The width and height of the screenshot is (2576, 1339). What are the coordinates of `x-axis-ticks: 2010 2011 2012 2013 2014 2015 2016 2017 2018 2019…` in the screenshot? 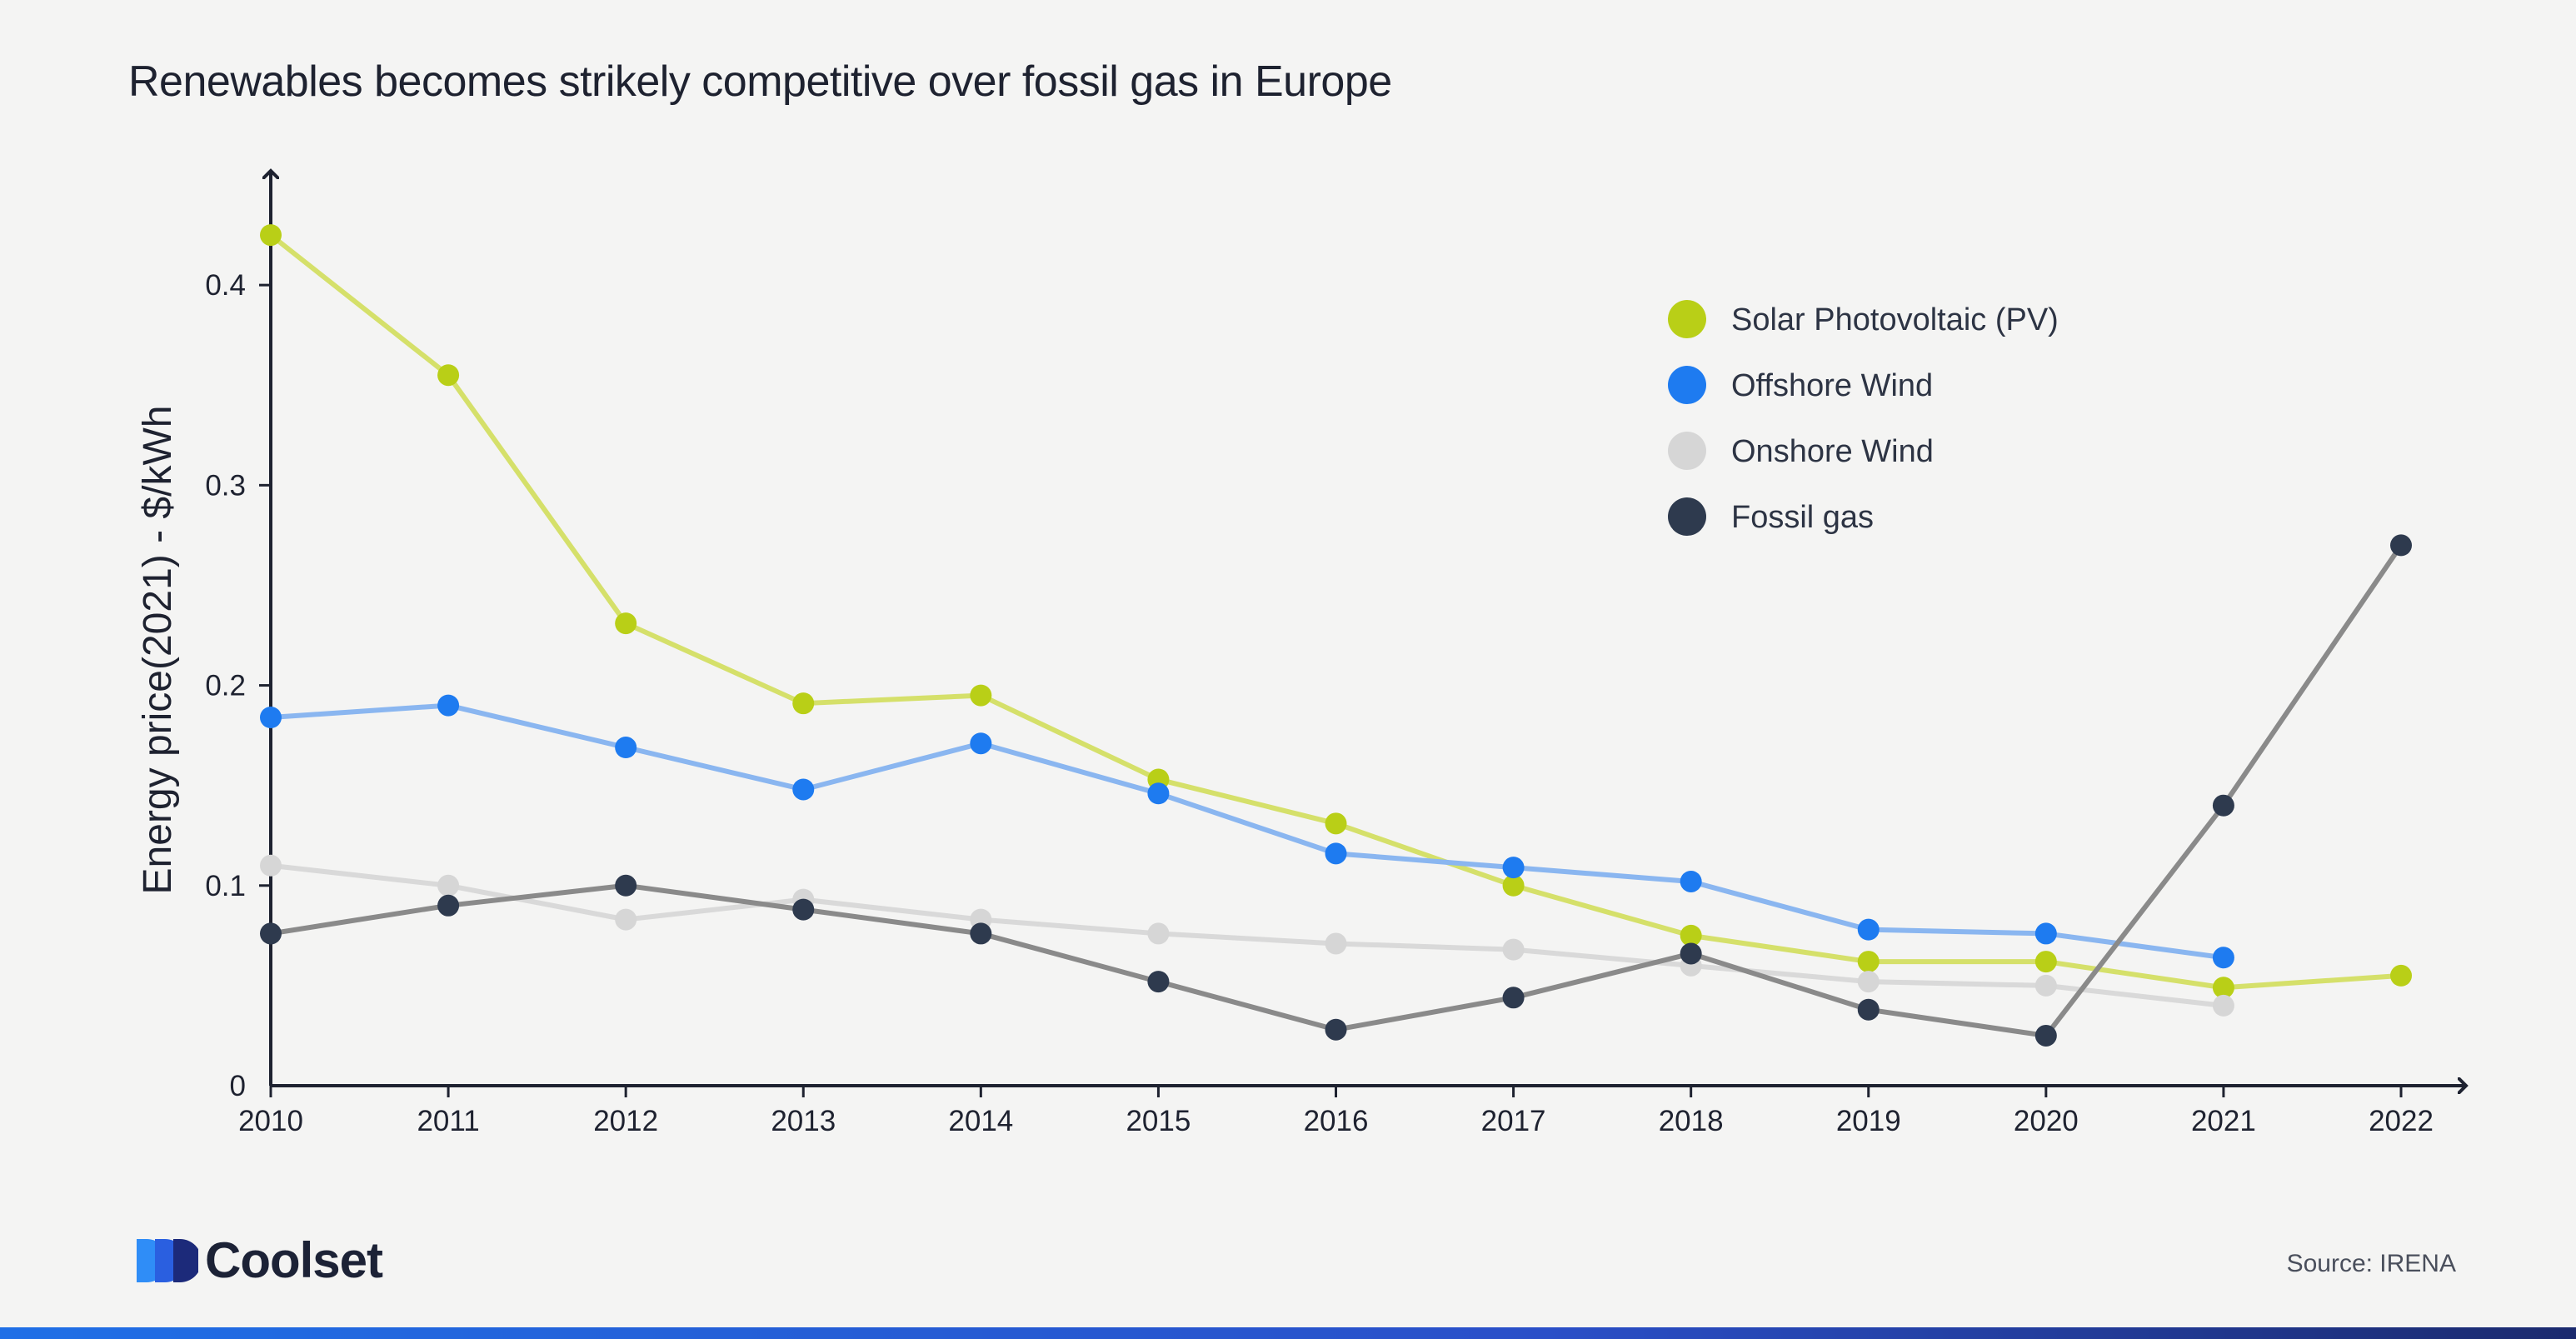 It's located at (1336, 1111).